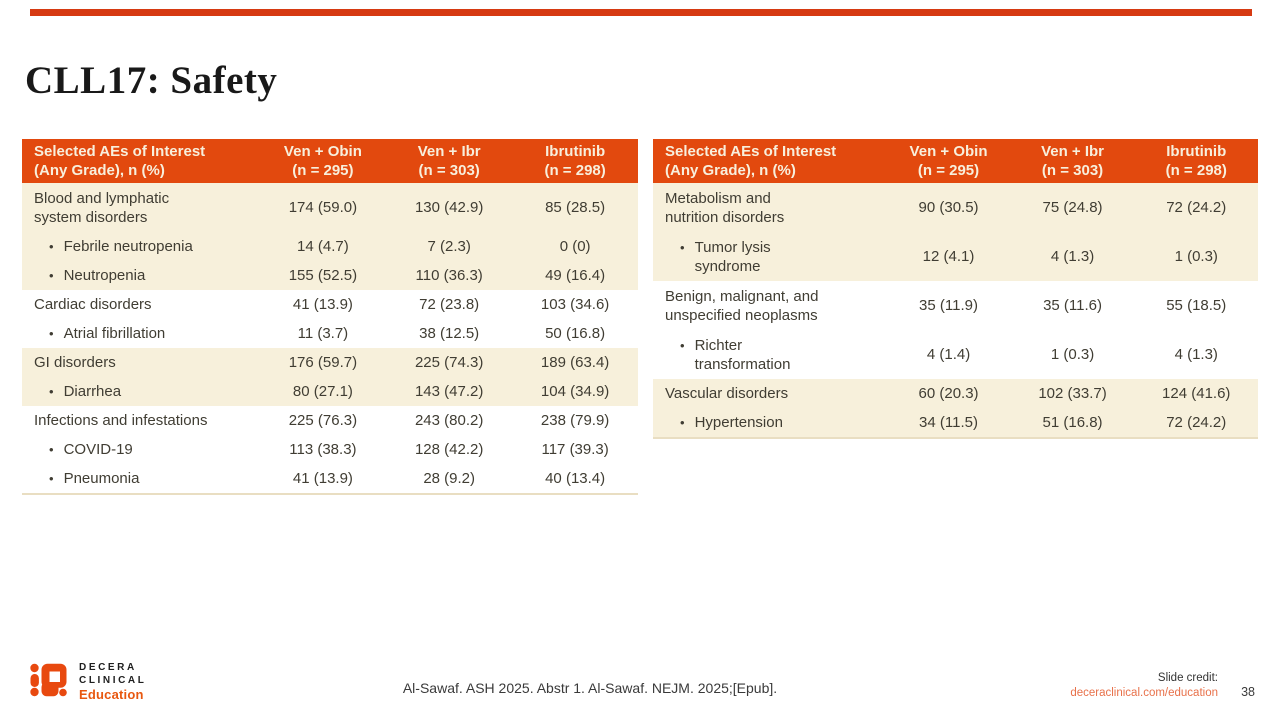  What do you see at coordinates (141, 362) in the screenshot?
I see `ae-label: GI disorders` at bounding box center [141, 362].